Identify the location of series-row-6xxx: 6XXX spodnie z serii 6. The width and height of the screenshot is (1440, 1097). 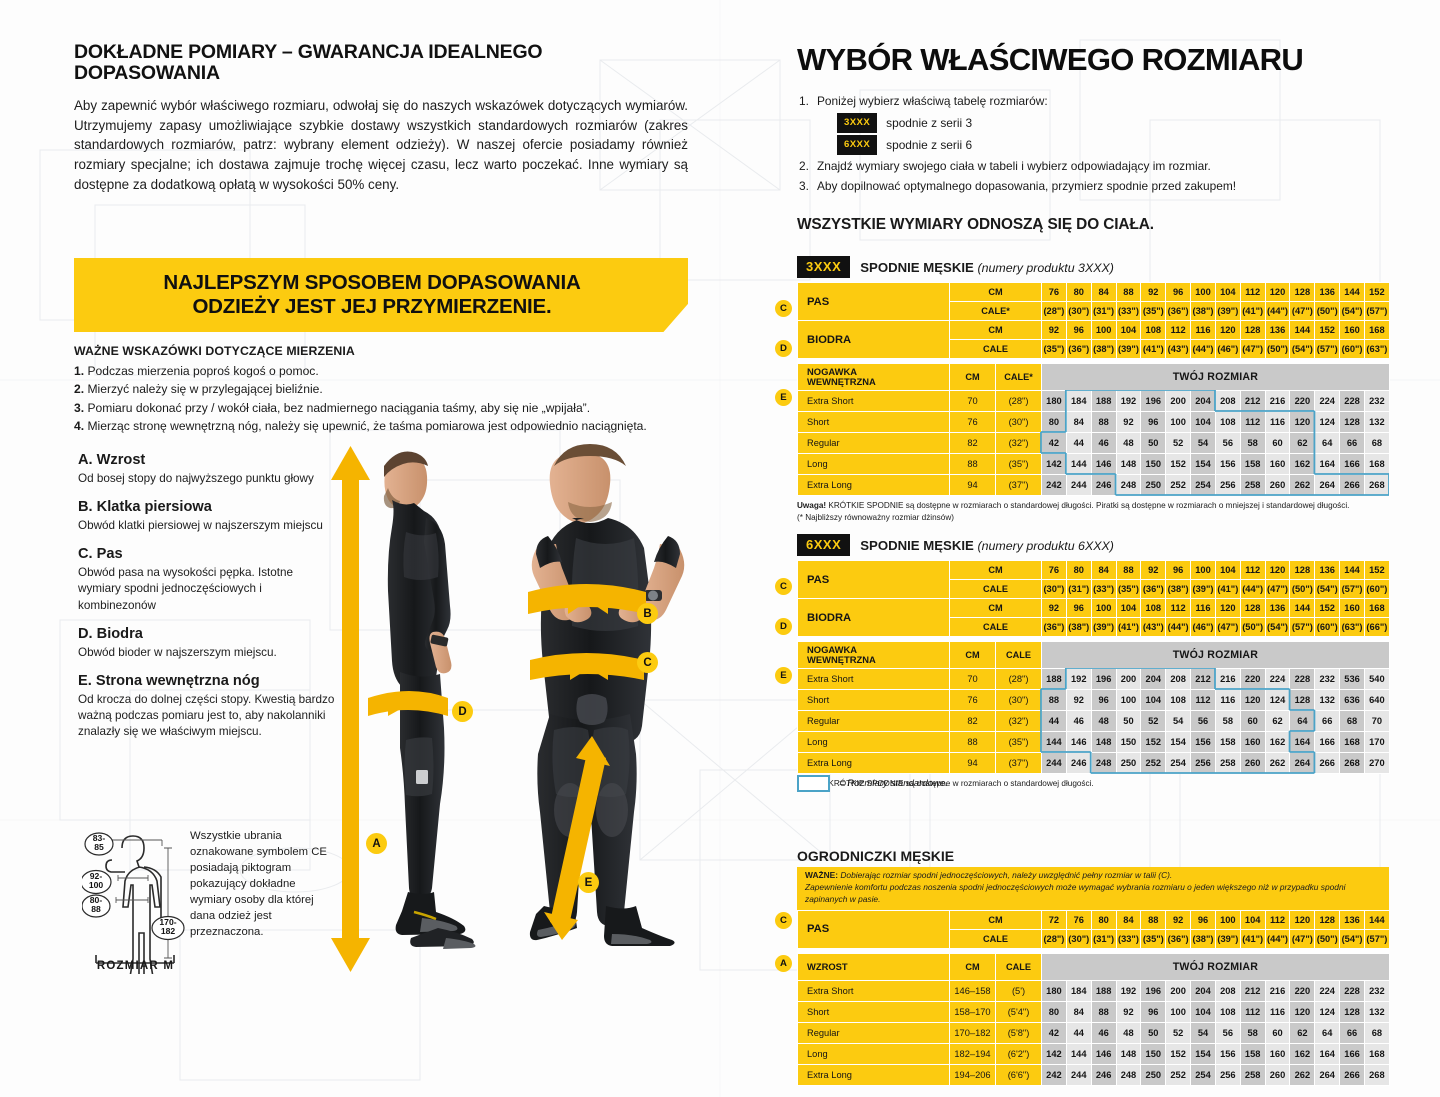
(1113, 145).